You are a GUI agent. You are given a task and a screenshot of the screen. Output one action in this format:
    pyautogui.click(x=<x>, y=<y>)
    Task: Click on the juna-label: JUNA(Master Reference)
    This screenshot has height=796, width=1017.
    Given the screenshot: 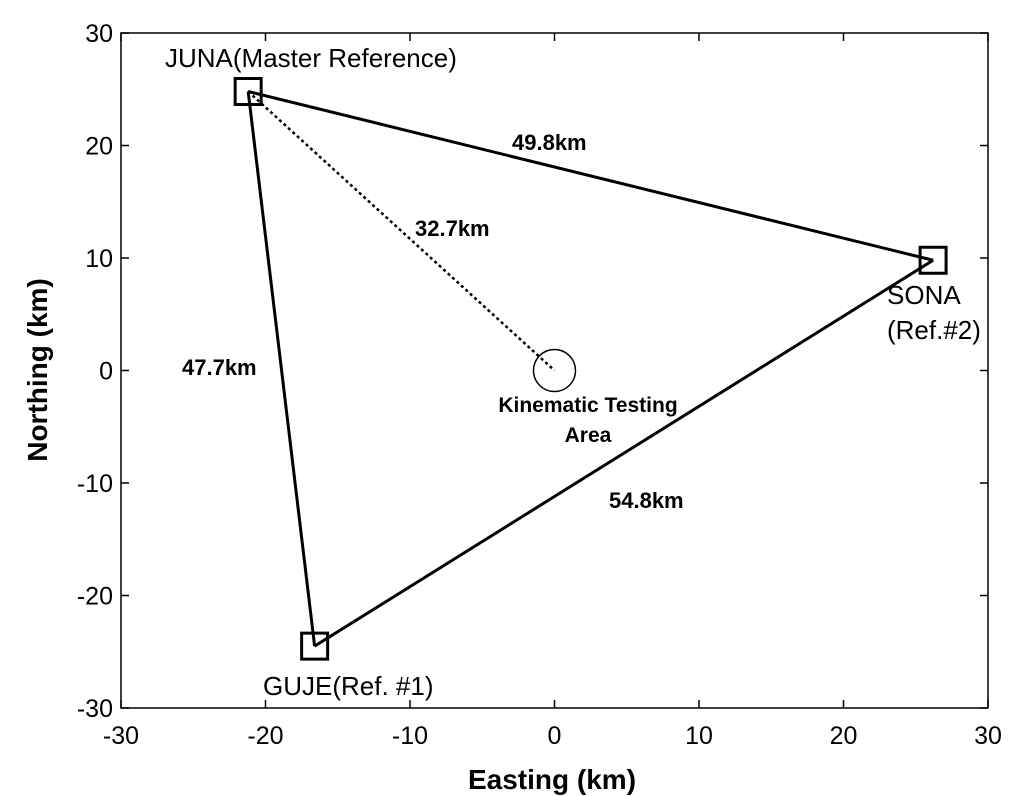 What is the action you would take?
    pyautogui.click(x=311, y=58)
    